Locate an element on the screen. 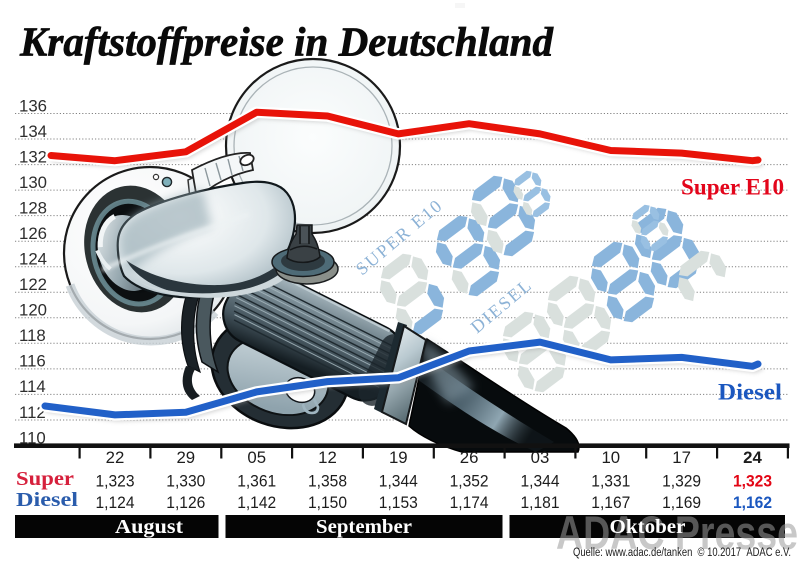 Image resolution: width=800 pixels, height=570 pixels. svg-text: Super is located at coordinates (45, 479).